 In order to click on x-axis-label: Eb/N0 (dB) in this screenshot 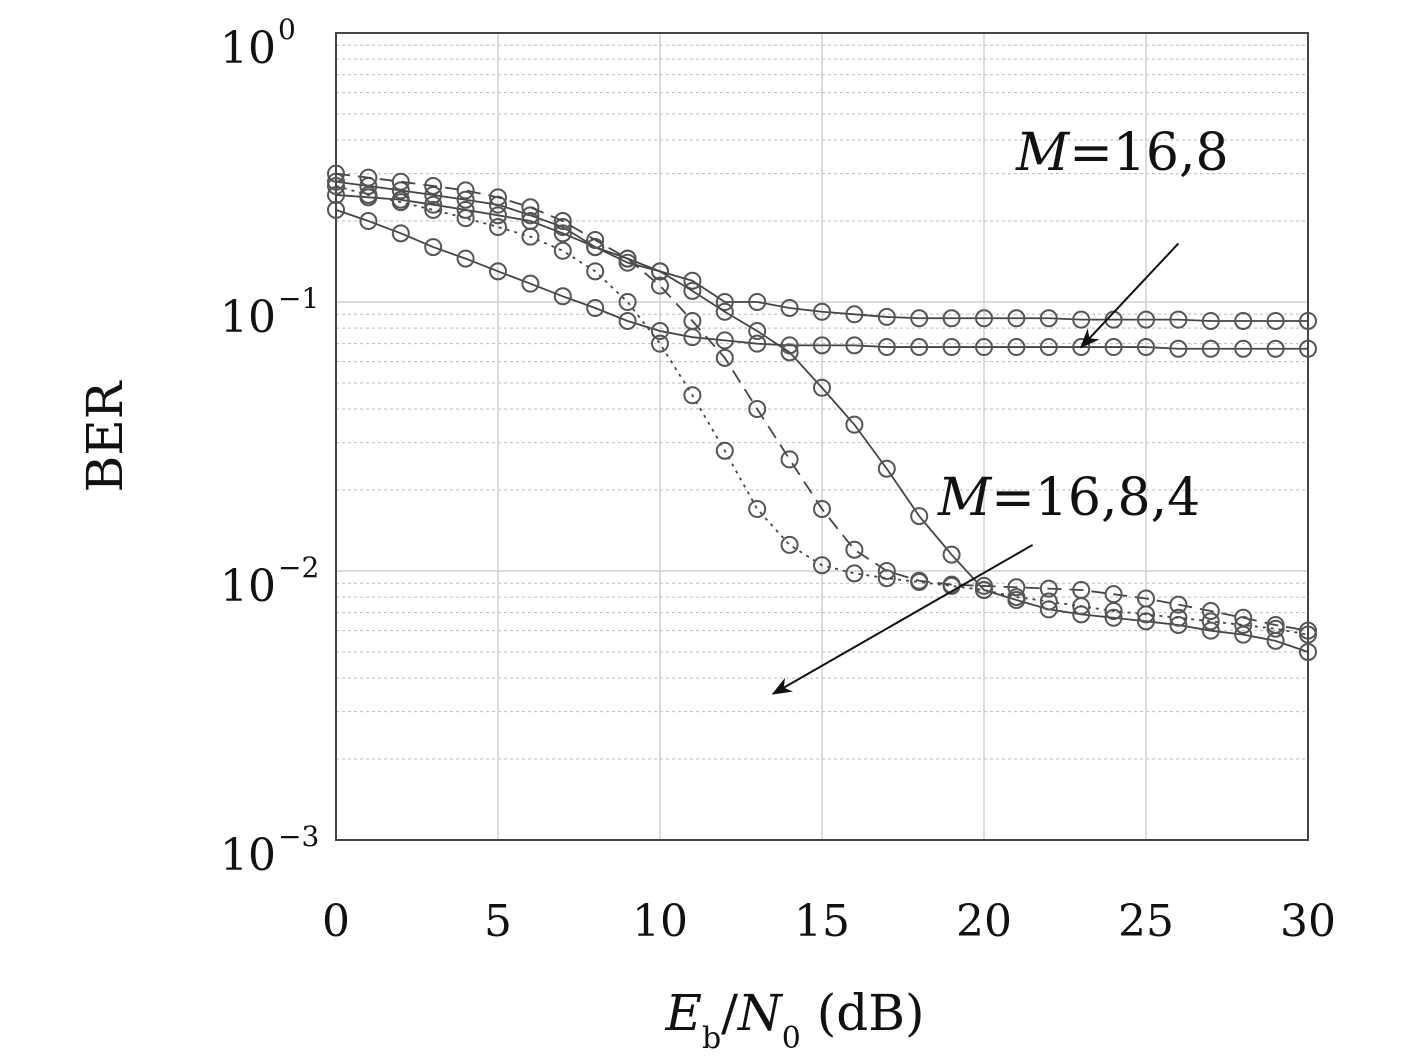, I will do `click(794, 1020)`.